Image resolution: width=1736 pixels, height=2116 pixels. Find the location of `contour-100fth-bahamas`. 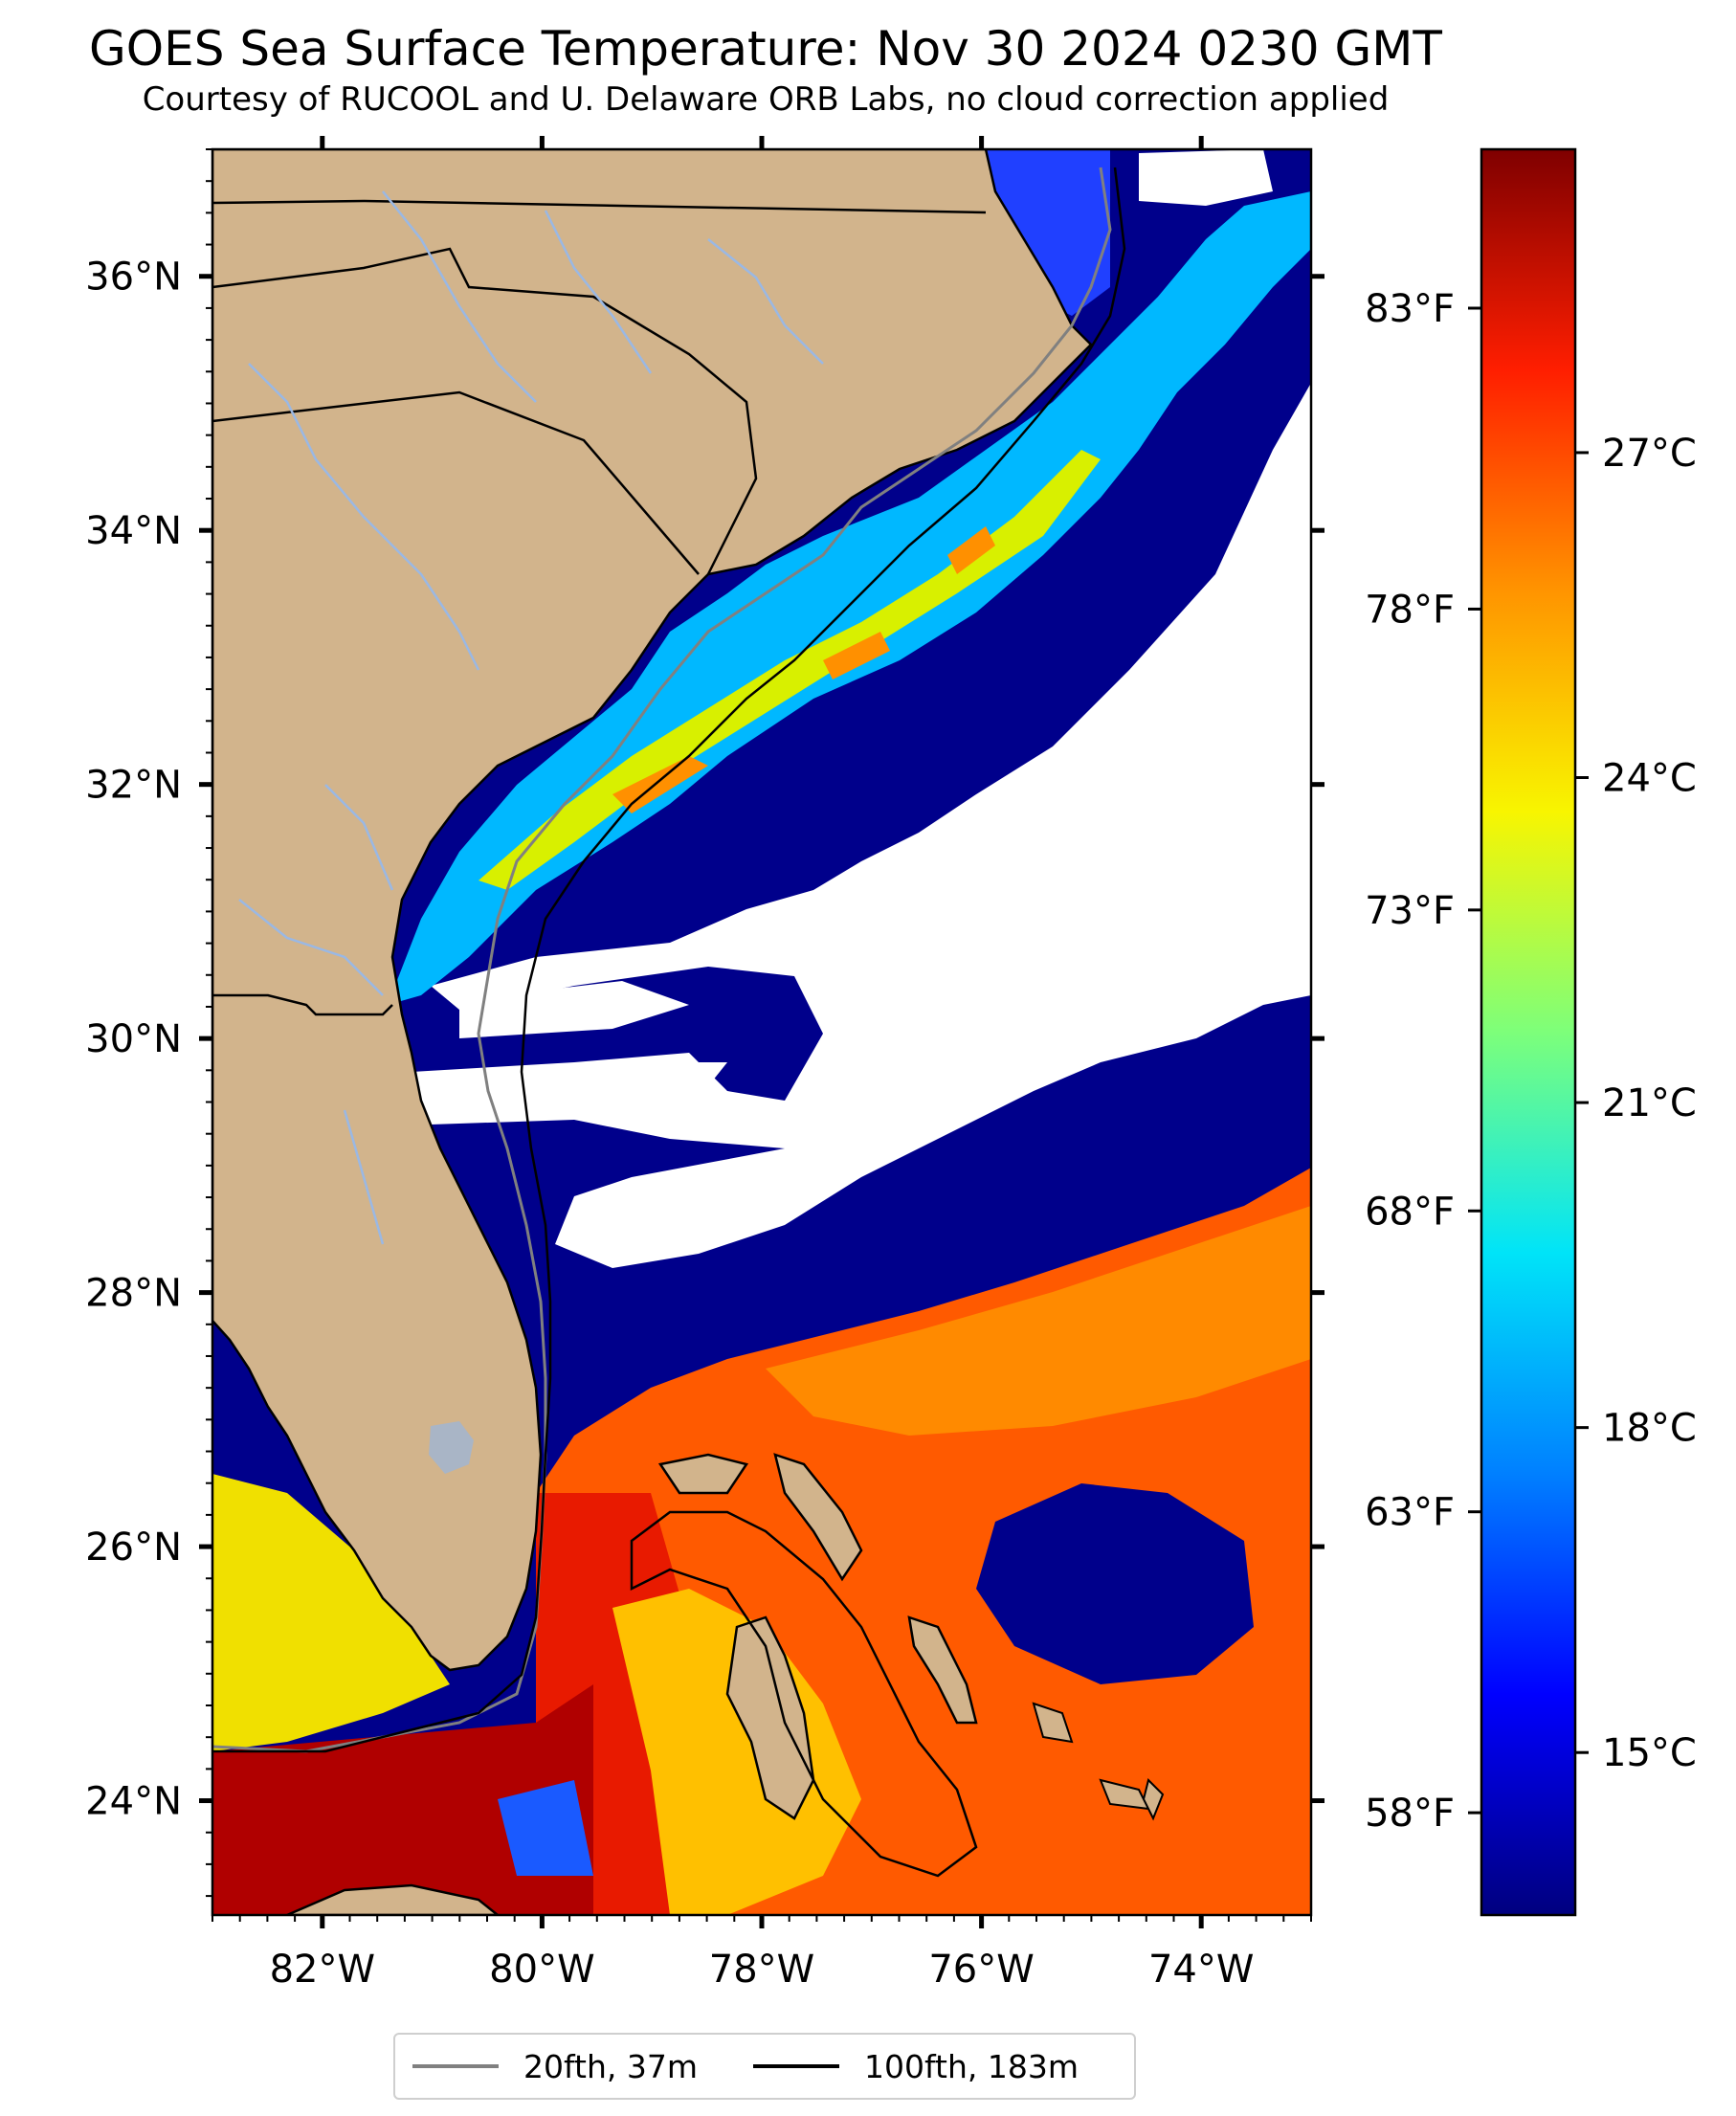

contour-100fth-bahamas is located at coordinates (804, 1694).